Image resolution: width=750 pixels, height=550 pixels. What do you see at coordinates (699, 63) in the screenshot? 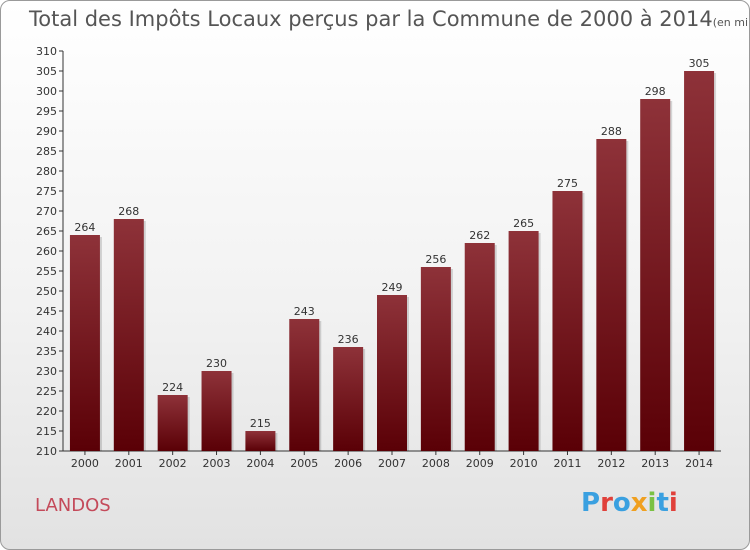
I see `data-label: 305` at bounding box center [699, 63].